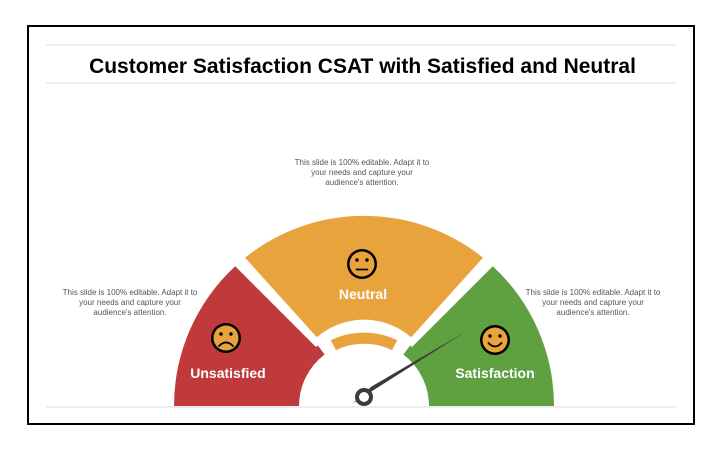 The height and width of the screenshot is (453, 725). I want to click on inner-arc-orange, so click(364, 341).